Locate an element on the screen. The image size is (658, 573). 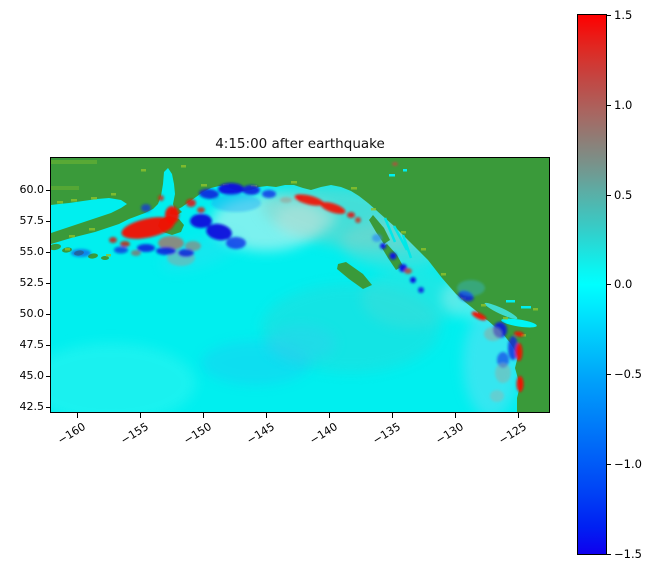
colorbar is located at coordinates (592, 284).